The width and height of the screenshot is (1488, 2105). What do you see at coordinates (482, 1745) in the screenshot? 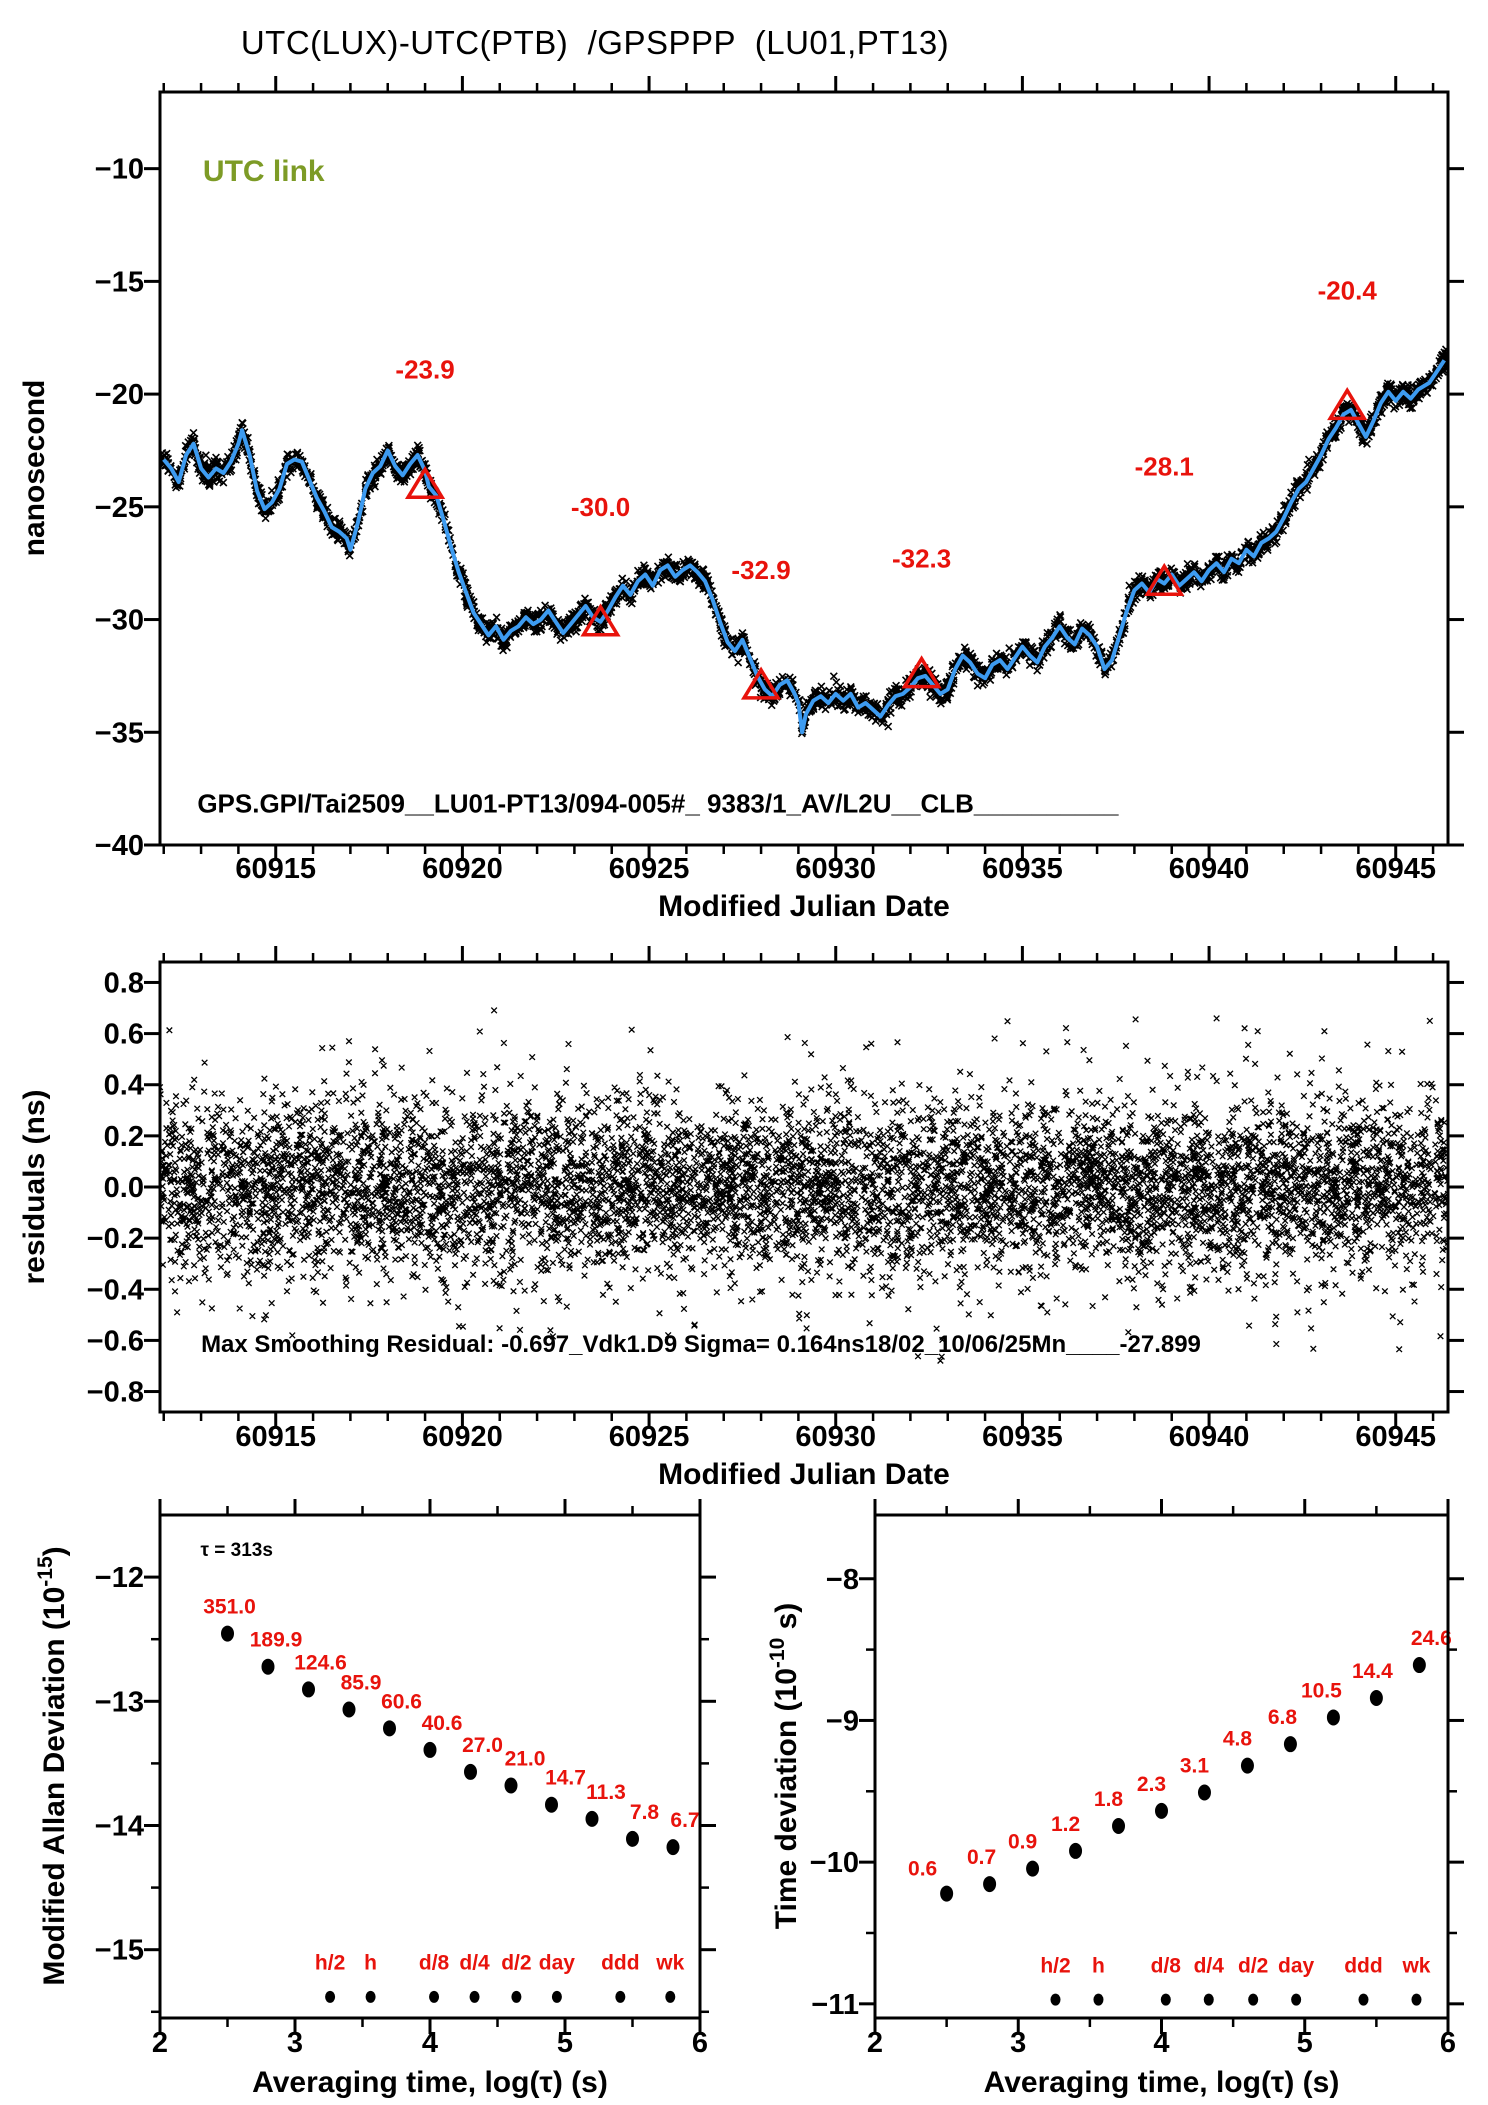
I see `deviation-value-label: 27.0` at bounding box center [482, 1745].